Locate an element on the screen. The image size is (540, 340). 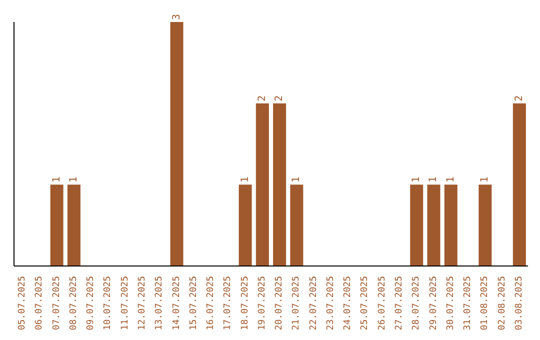
x-tick-label: 08.07.2025 is located at coordinates (73, 303).